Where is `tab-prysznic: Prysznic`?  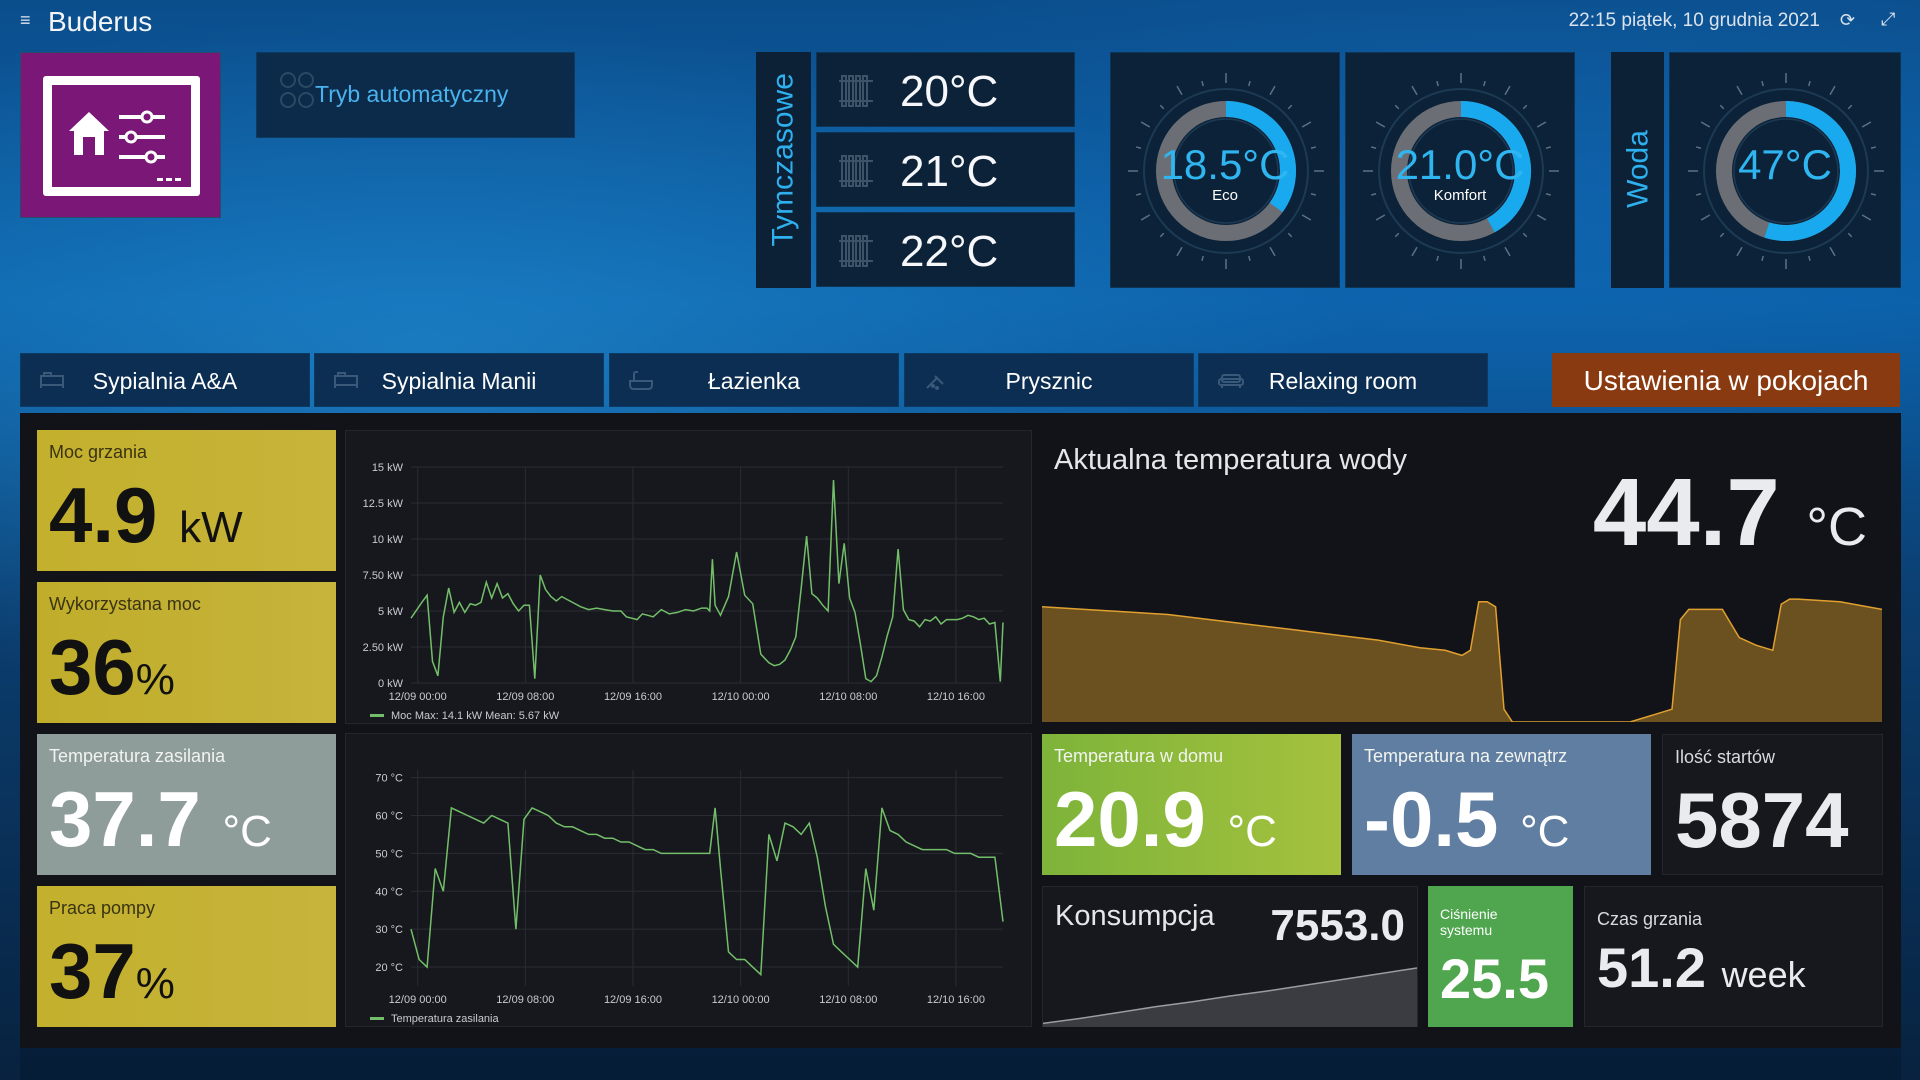
tab-prysznic: Prysznic is located at coordinates (1049, 380).